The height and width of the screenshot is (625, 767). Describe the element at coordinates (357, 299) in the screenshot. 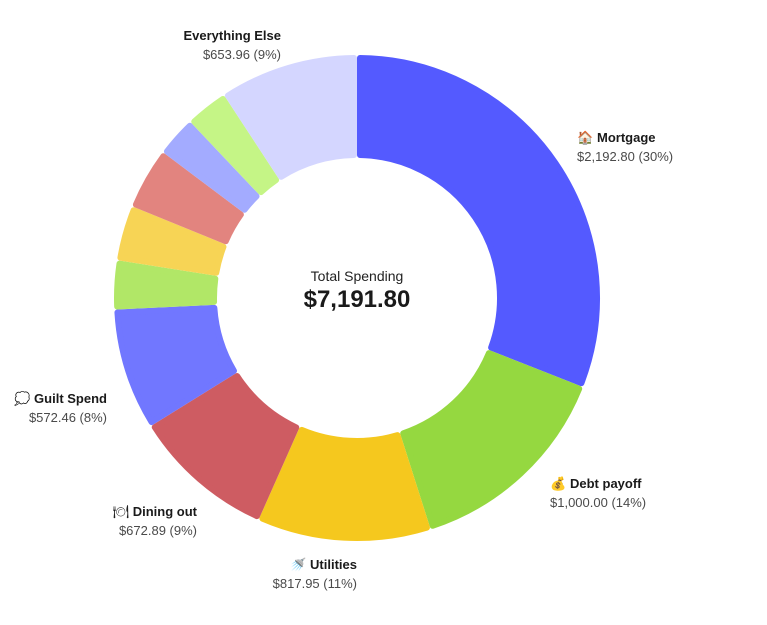

I see `total-spending-value: $7,191.80` at that location.